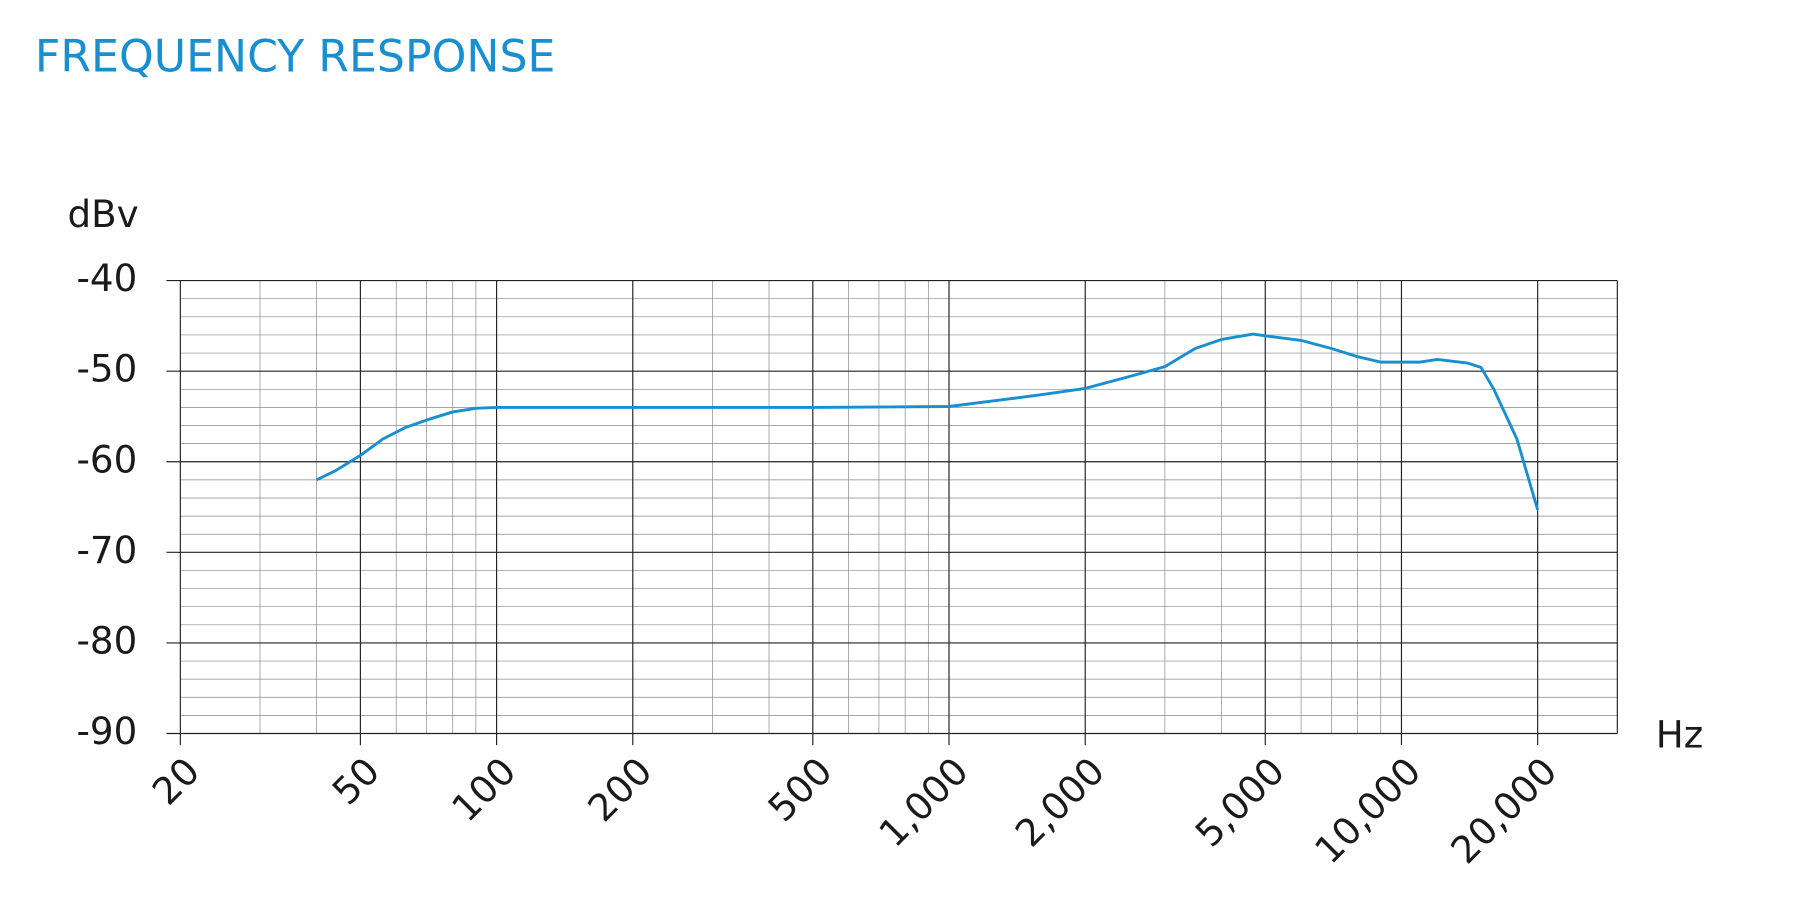  I want to click on y-tick-label: -60, so click(106, 459).